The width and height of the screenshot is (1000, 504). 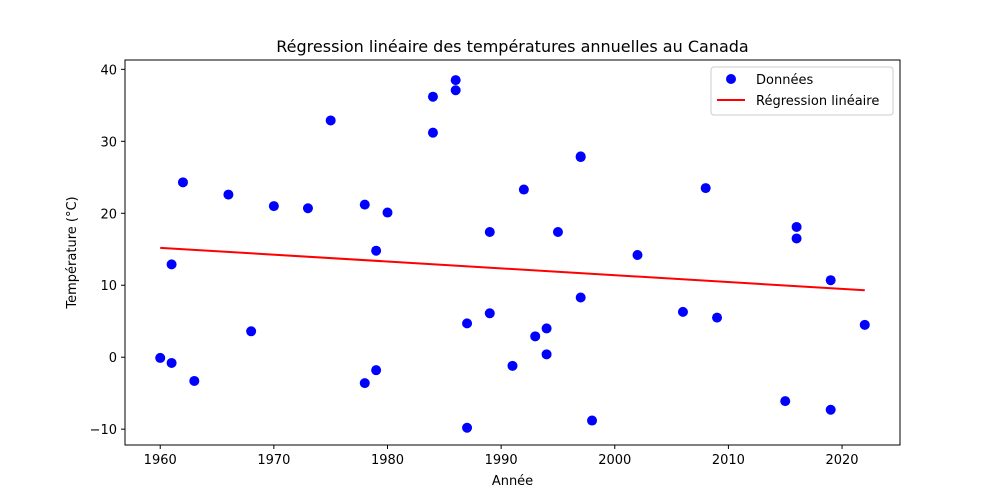 I want to click on legend-box, so click(x=802, y=91).